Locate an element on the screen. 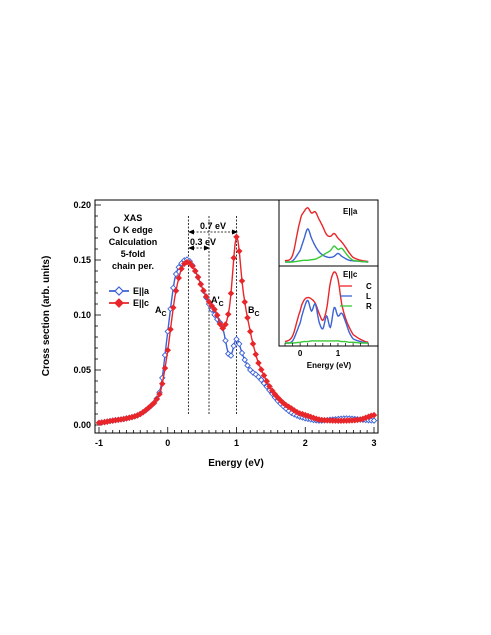 The height and width of the screenshot is (635, 491). y-tick-label: 0.15 is located at coordinates (82, 260).